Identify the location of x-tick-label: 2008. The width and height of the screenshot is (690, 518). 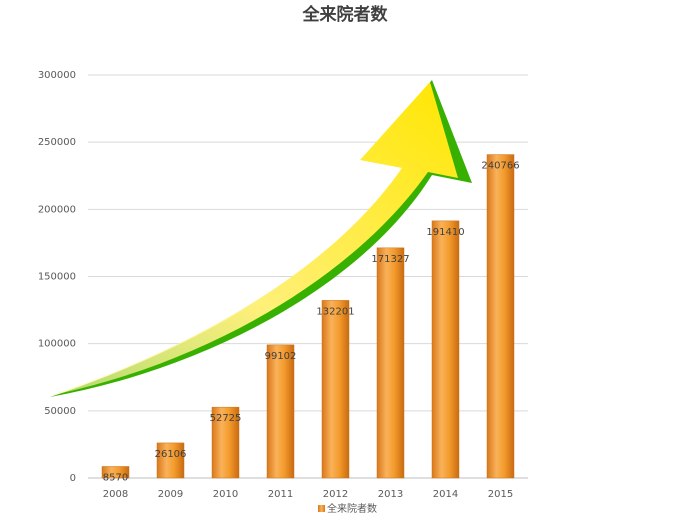
(115, 494).